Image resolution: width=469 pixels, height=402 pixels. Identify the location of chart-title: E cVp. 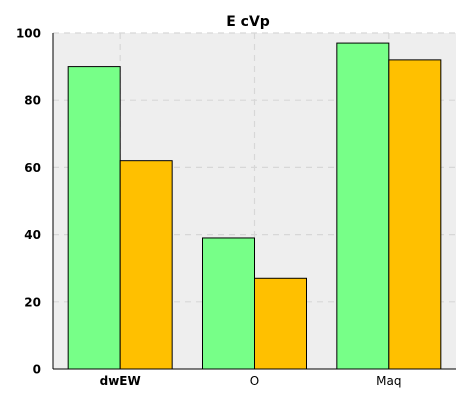
(248, 22).